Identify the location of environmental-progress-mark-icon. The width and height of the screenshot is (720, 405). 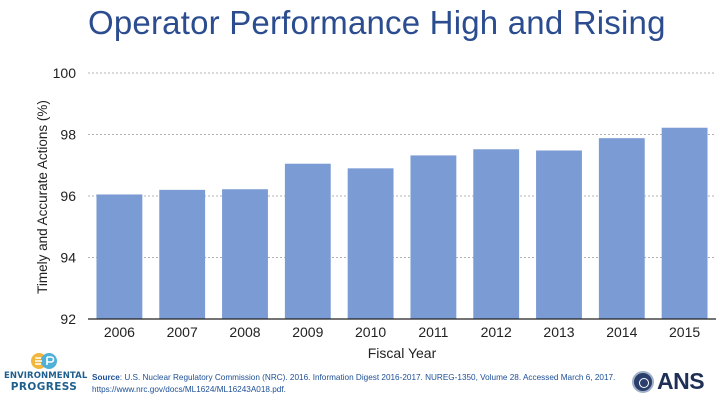
(44, 361).